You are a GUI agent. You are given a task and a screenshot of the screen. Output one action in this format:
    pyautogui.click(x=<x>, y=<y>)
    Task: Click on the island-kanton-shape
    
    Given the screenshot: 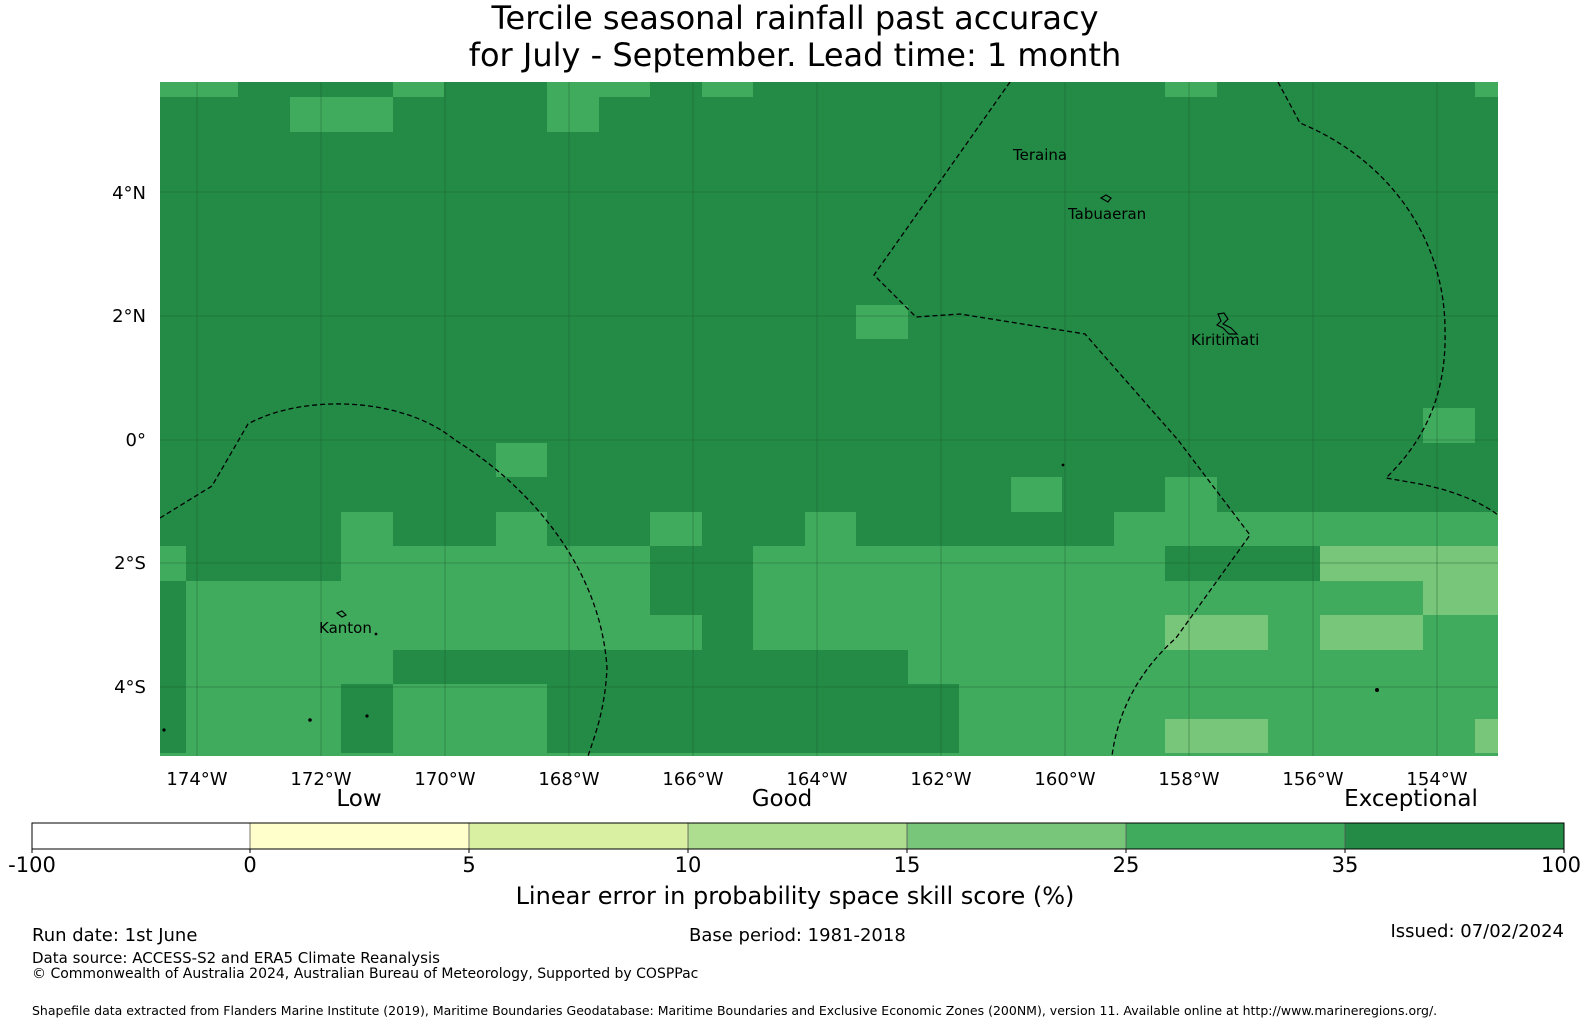 What is the action you would take?
    pyautogui.click(x=341, y=614)
    